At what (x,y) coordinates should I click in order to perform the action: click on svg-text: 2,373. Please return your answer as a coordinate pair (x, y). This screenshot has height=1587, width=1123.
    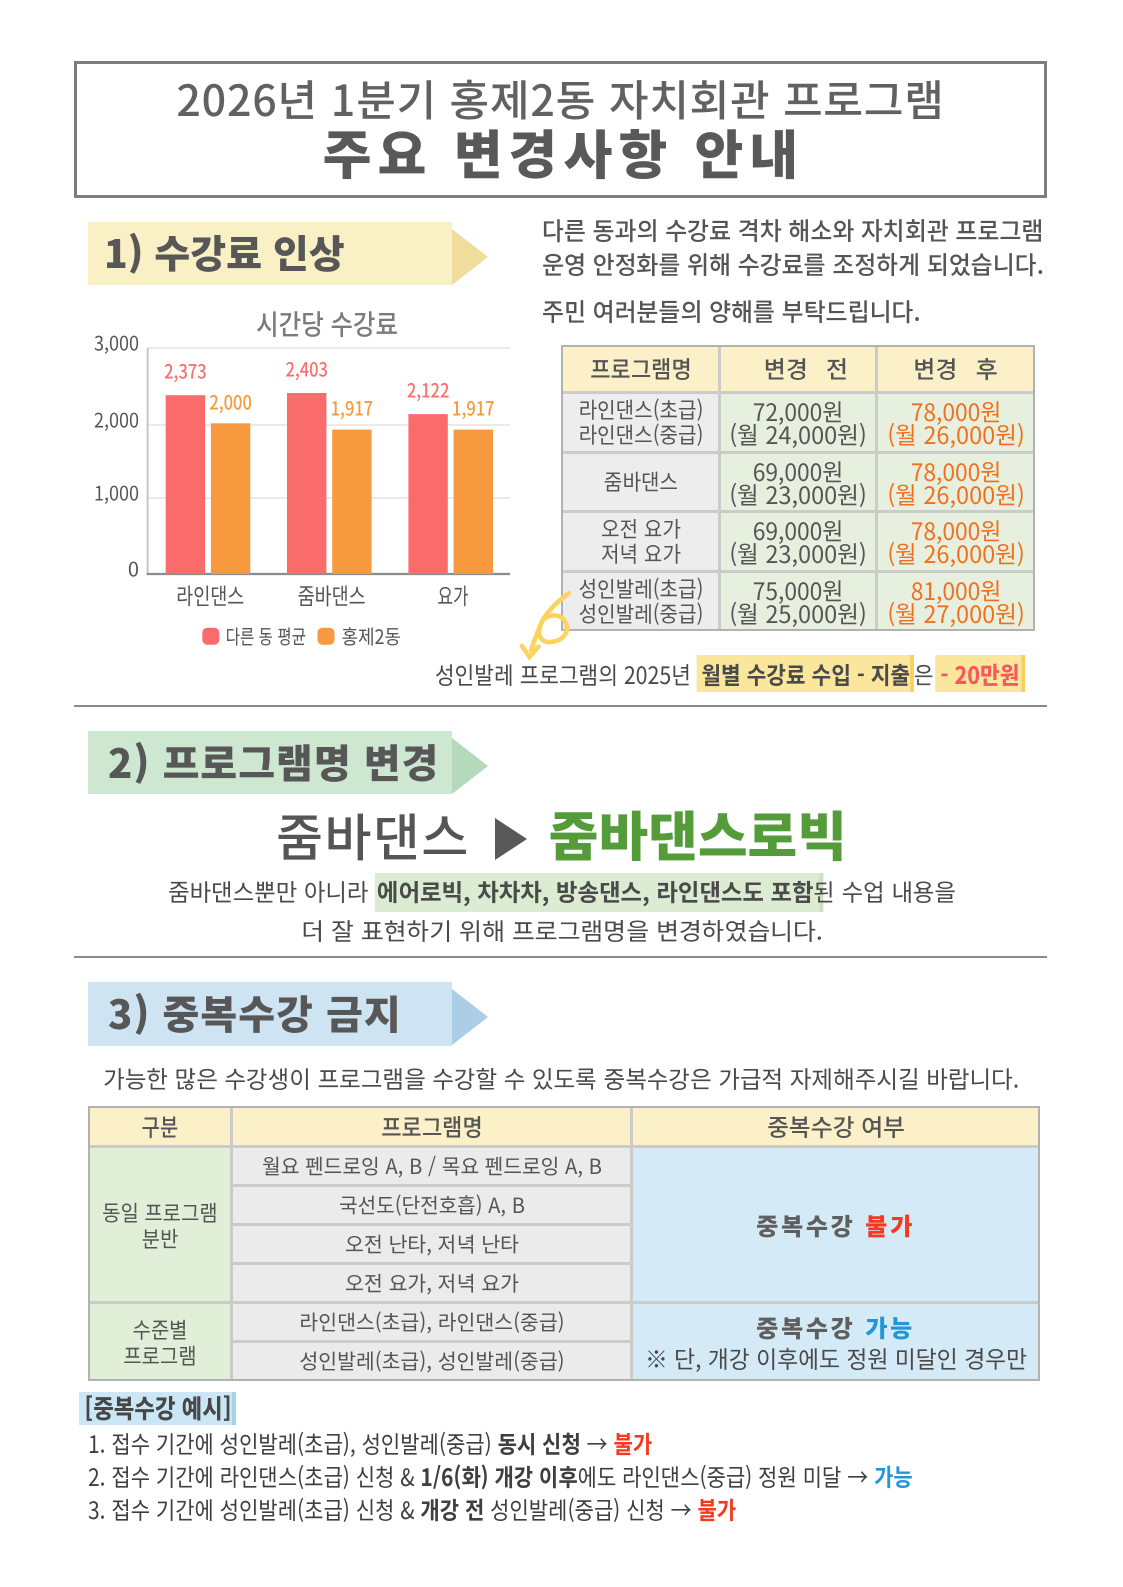
    Looking at the image, I should click on (185, 370).